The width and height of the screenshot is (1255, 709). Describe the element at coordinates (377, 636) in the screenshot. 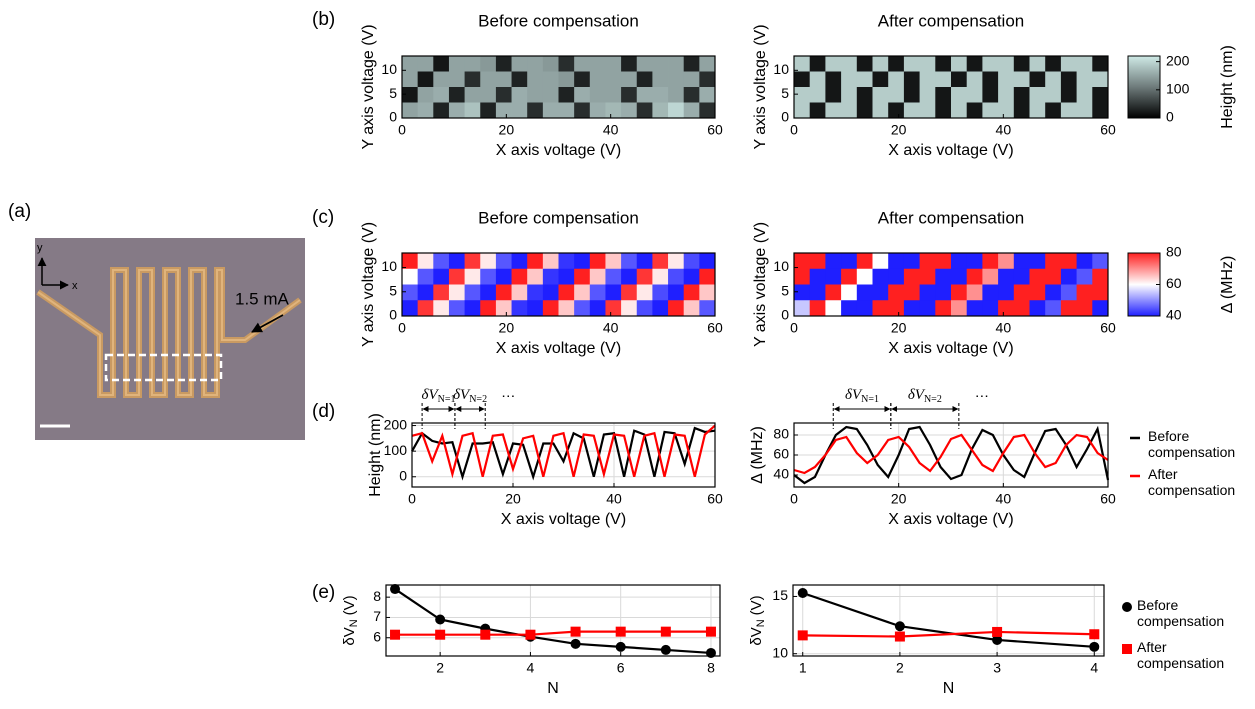

I see `y-tick-label: 6` at that location.